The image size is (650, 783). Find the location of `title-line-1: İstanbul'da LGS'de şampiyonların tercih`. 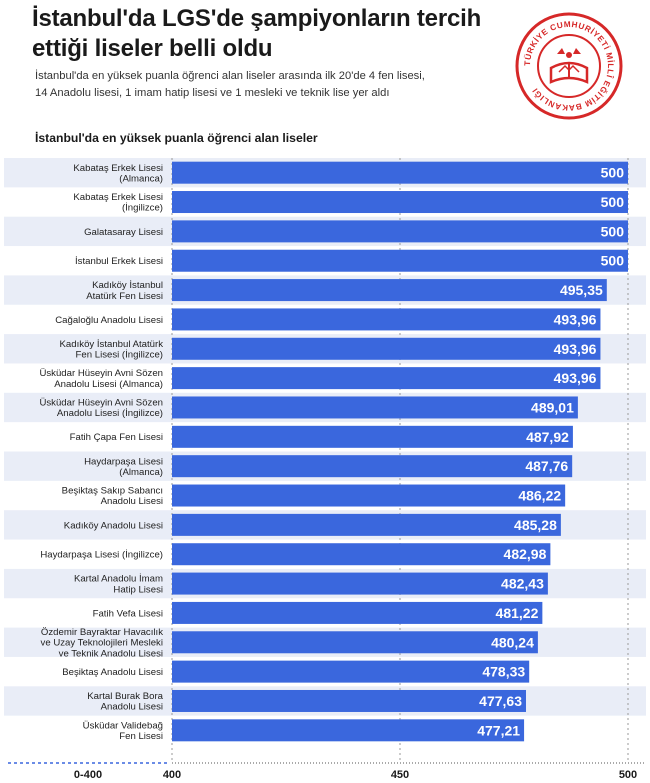

title-line-1: İstanbul'da LGS'de şampiyonların tercih is located at coordinates (257, 18).